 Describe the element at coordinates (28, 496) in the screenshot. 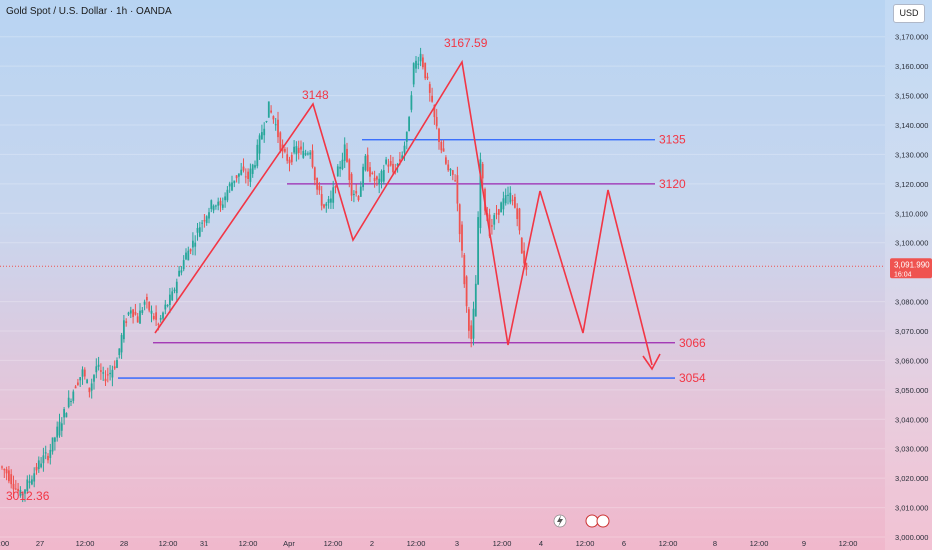

I see `price-label: 3012.36` at that location.